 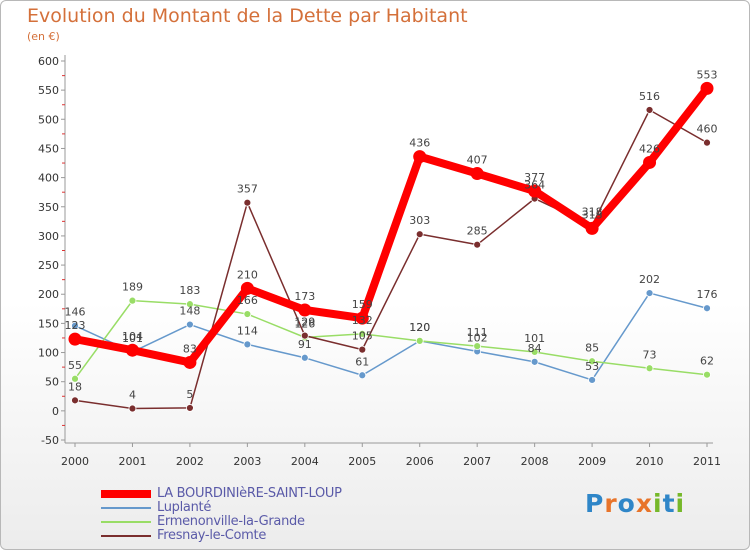 I want to click on y-tick-label: 450, so click(x=48, y=148).